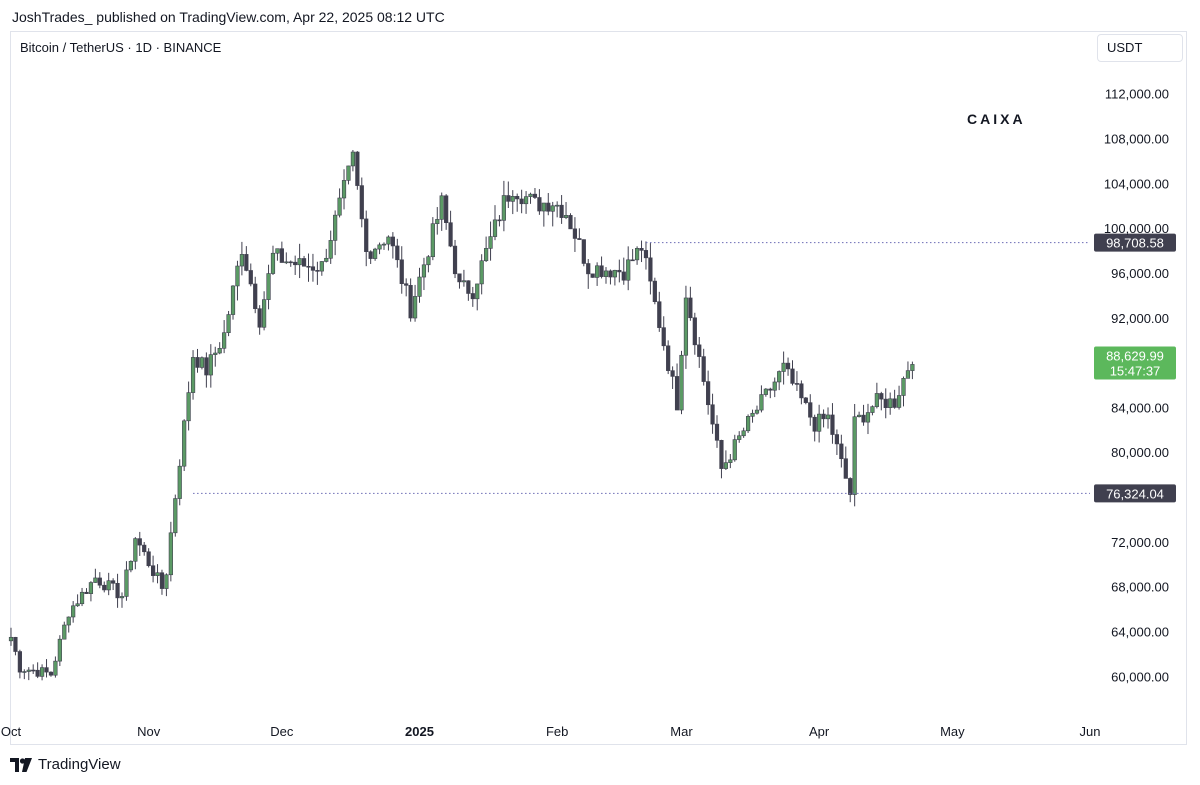 This screenshot has height=785, width=1200. What do you see at coordinates (65, 764) in the screenshot?
I see `tradingview-logo: TradingView` at bounding box center [65, 764].